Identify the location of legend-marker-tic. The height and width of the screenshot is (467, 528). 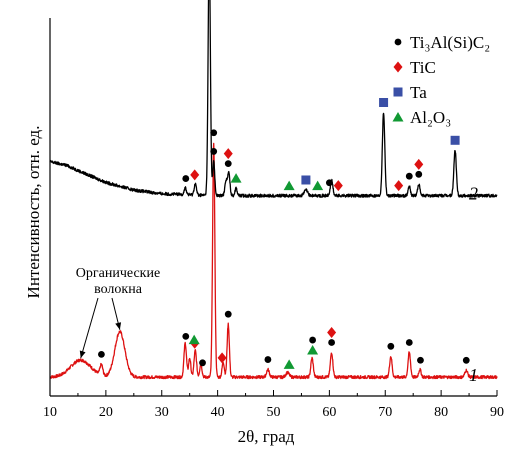
(398, 67).